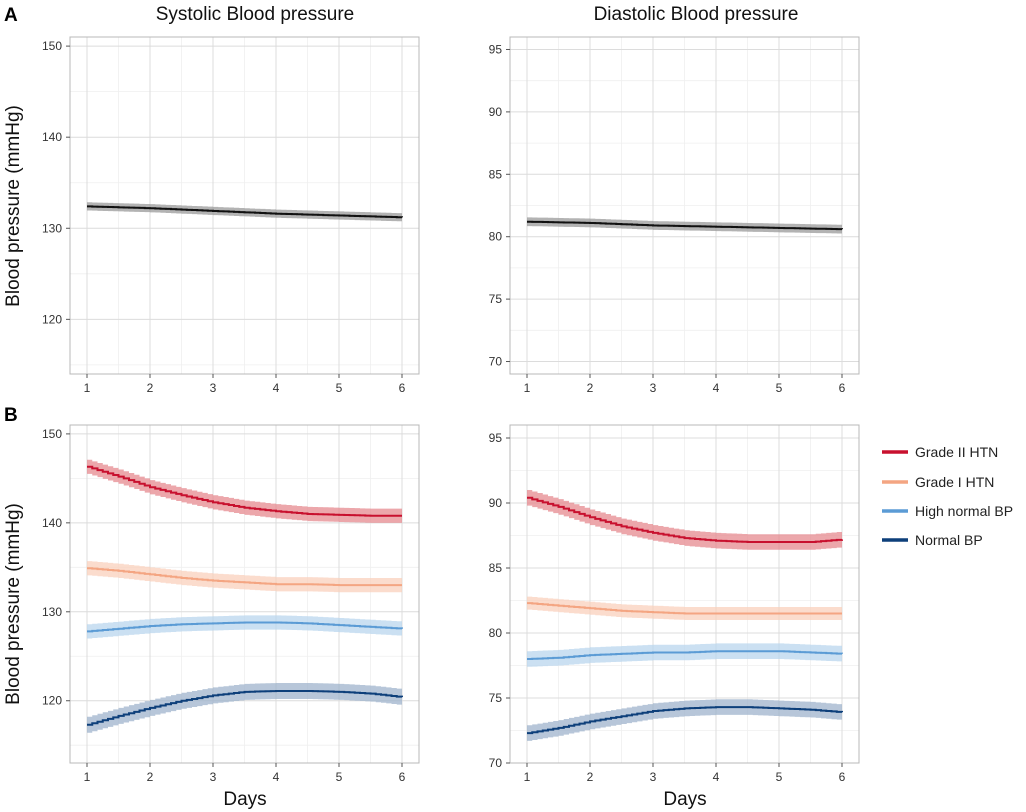 This screenshot has width=1026, height=812. I want to click on panel-label-b: B, so click(11, 415).